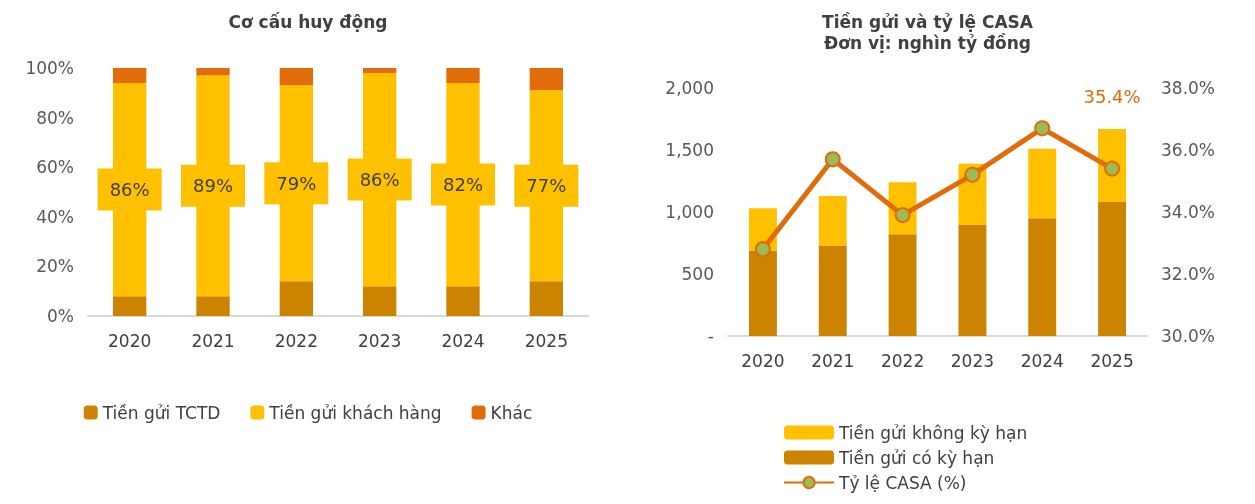 The image size is (1255, 504). What do you see at coordinates (49, 68) in the screenshot?
I see `y-tick-label: 100%` at bounding box center [49, 68].